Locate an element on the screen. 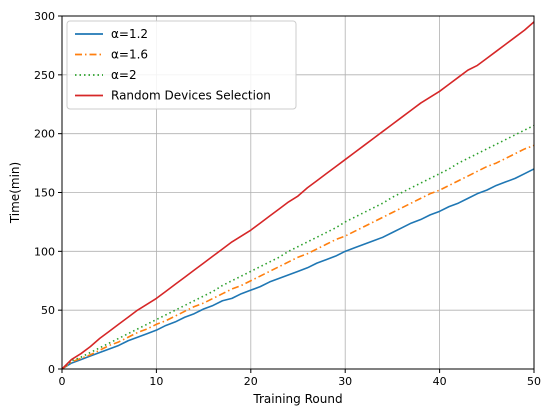 The width and height of the screenshot is (550, 418). legend-label: Random Devices Selection is located at coordinates (191, 96).